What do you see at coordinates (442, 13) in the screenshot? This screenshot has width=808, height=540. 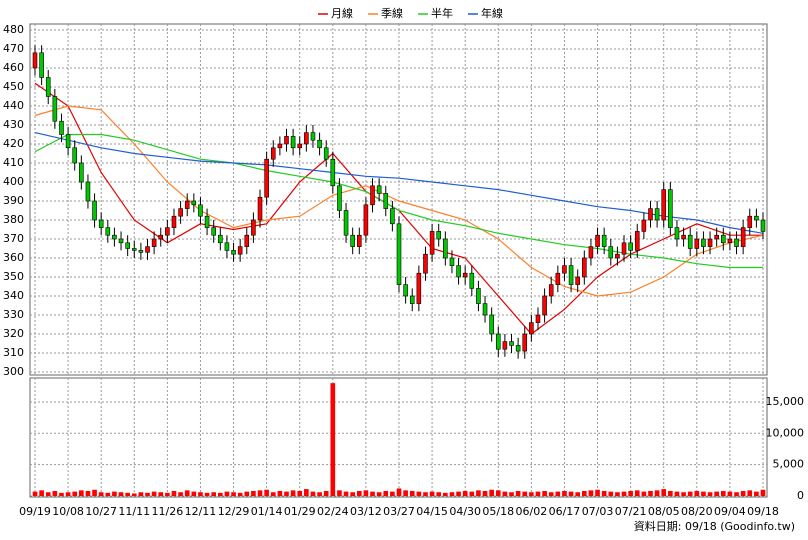 I see `legend-label: 半年` at bounding box center [442, 13].